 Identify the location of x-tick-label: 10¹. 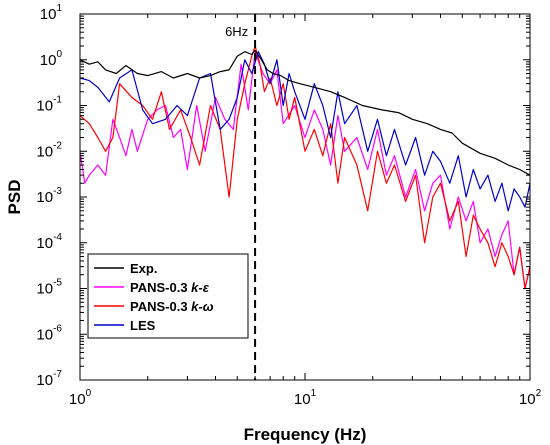
(305, 398).